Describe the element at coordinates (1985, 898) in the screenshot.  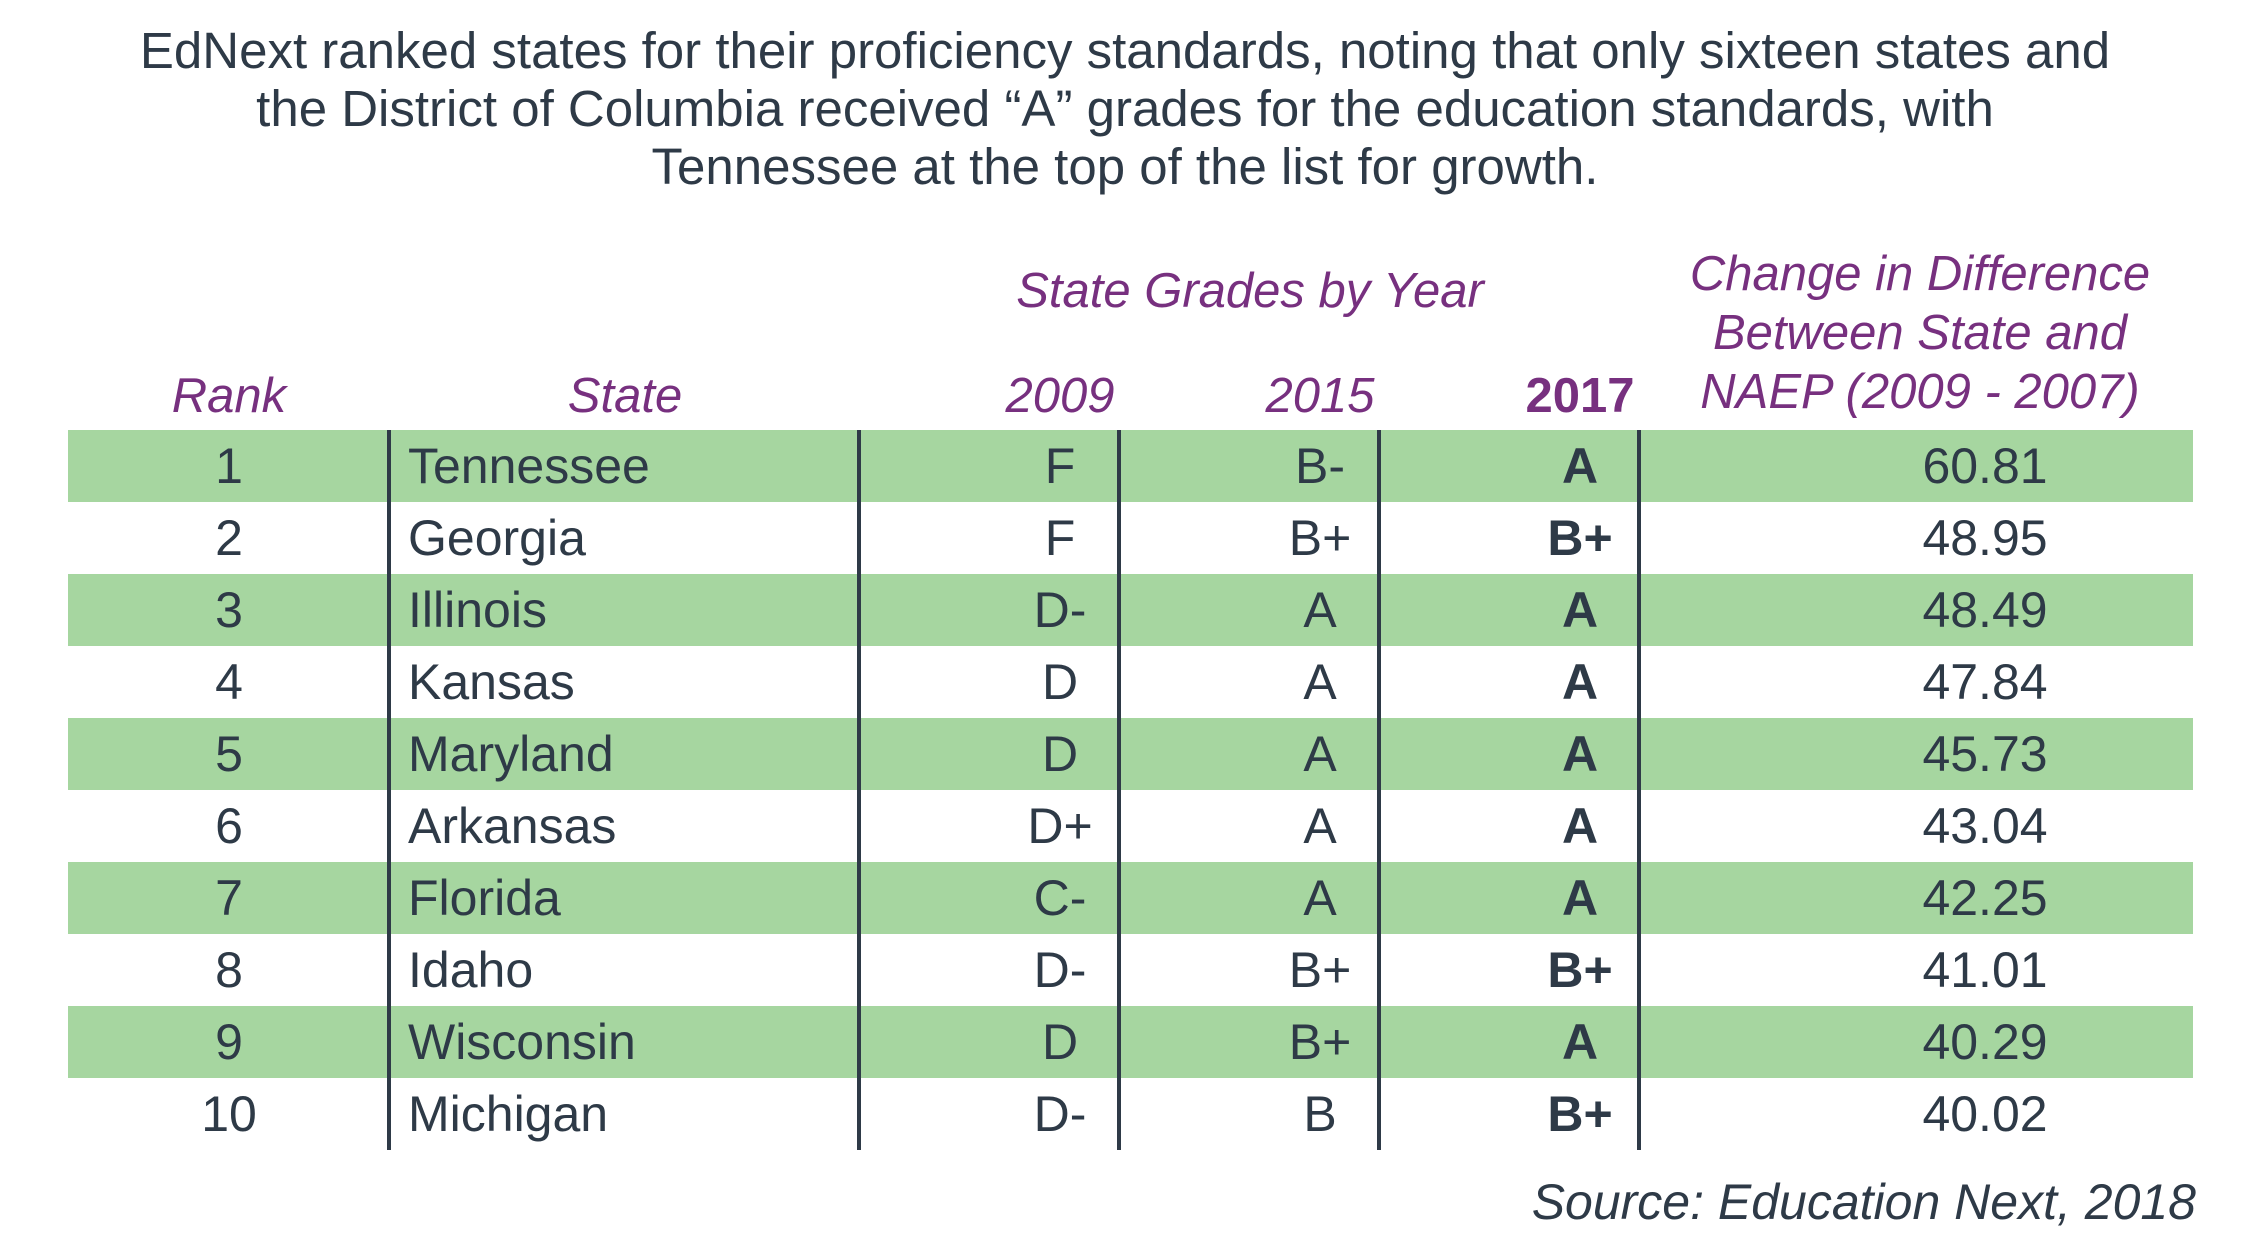
I see `change-value-cell: 42.25` at that location.